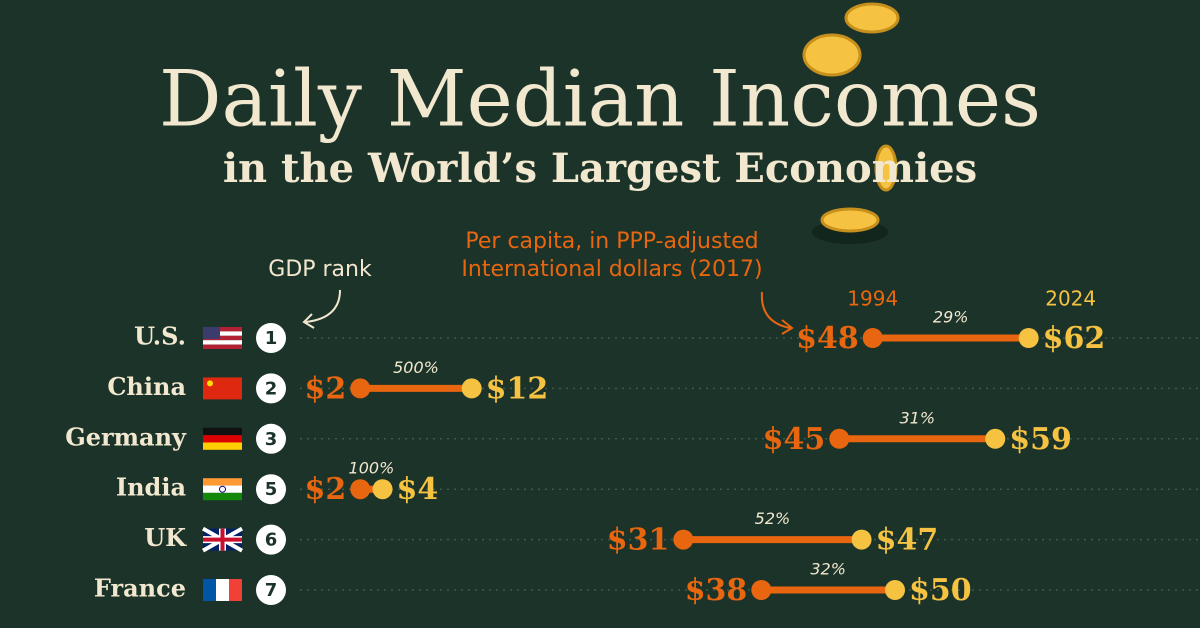 The image size is (1200, 628). Describe the element at coordinates (1074, 338) in the screenshot. I see `value-label: $62` at that location.